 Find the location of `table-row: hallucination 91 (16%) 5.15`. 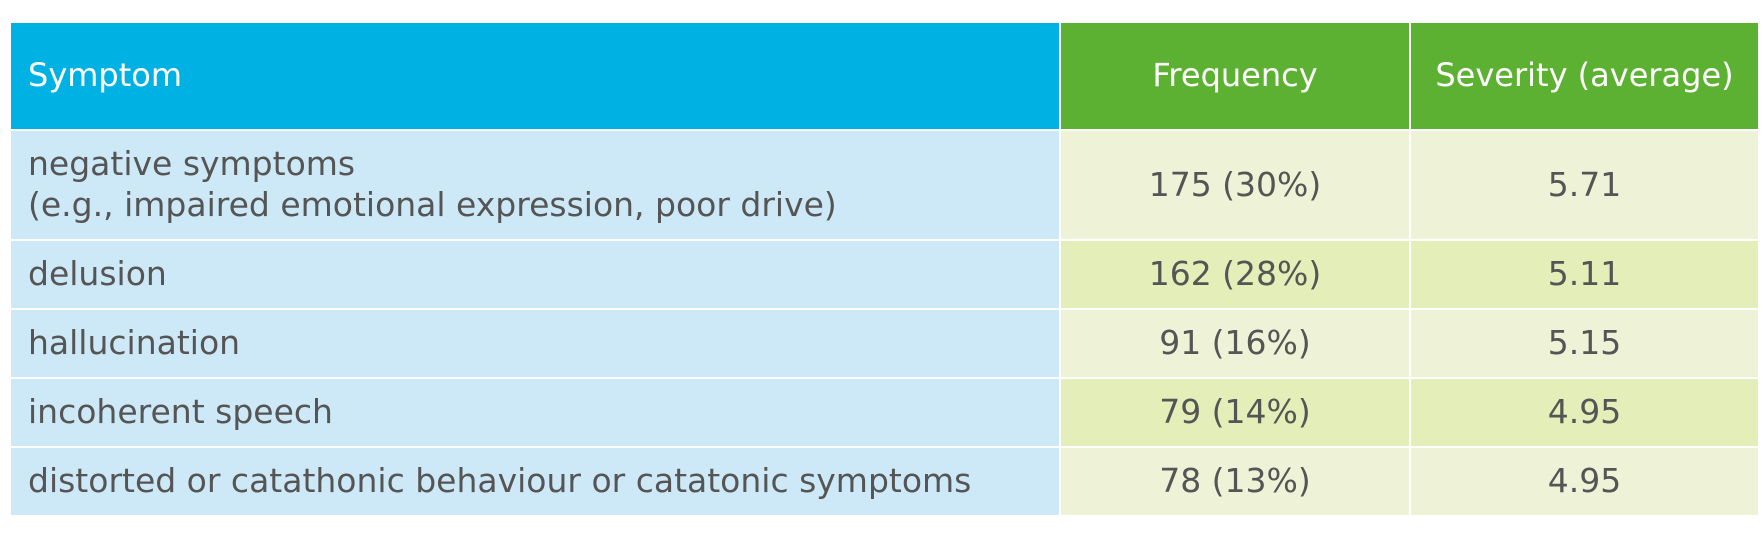

table-row: hallucination 91 (16%) 5.15 is located at coordinates (884, 344).